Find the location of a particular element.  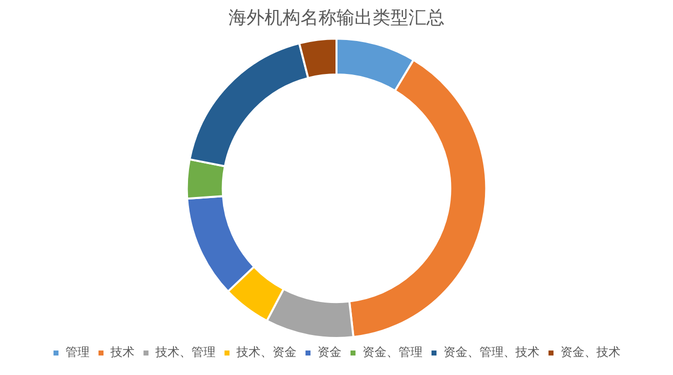

chart-title: 海外机构名称输出类型汇总 is located at coordinates (336, 17).